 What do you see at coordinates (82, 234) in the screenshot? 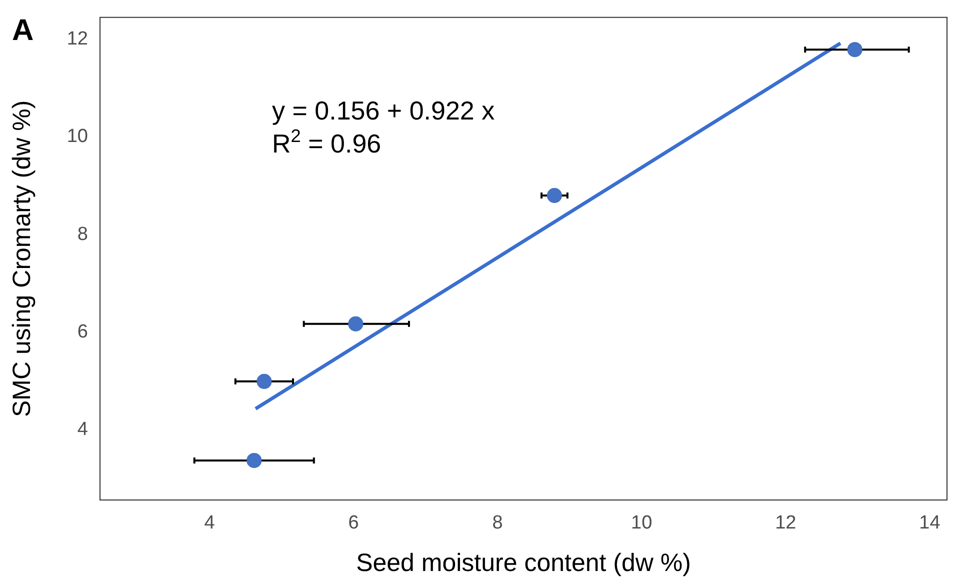
I see `y-tick-label: 8` at bounding box center [82, 234].